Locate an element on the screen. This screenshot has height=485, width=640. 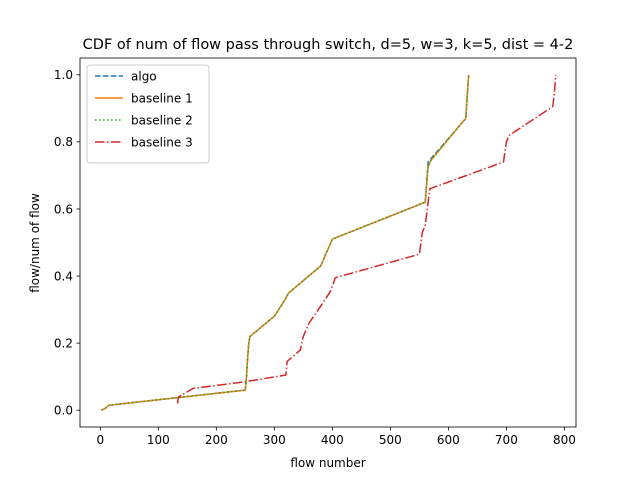
x-axis-label: flow number is located at coordinates (327, 463).